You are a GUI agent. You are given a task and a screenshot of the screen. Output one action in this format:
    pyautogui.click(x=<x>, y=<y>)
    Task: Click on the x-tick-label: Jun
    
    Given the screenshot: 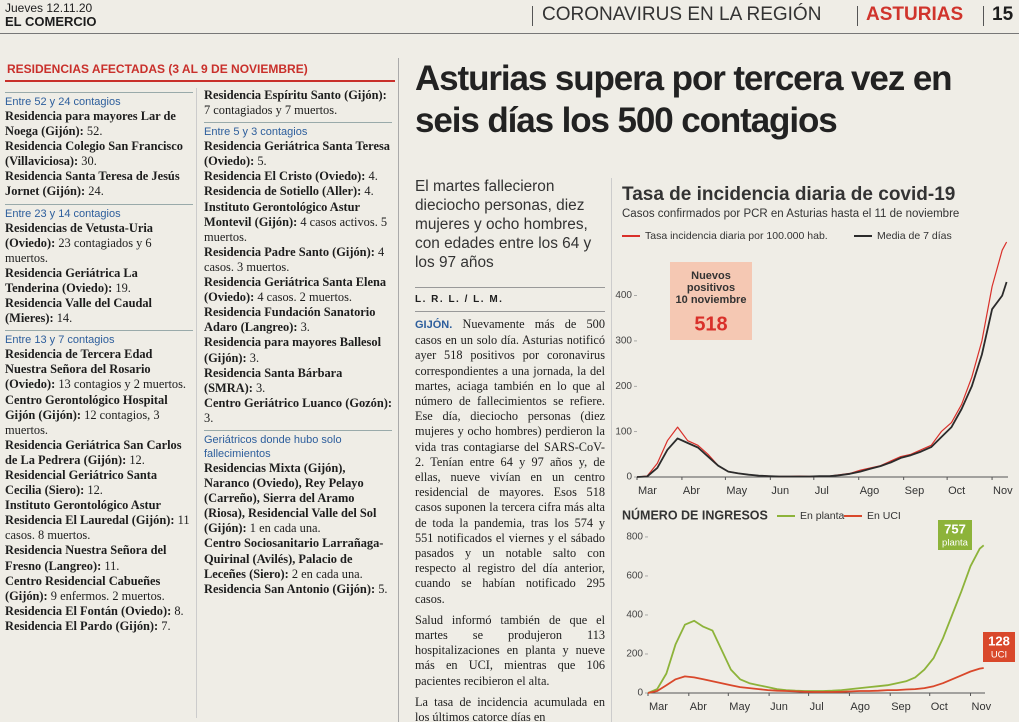 What is the action you would take?
    pyautogui.click(x=780, y=491)
    